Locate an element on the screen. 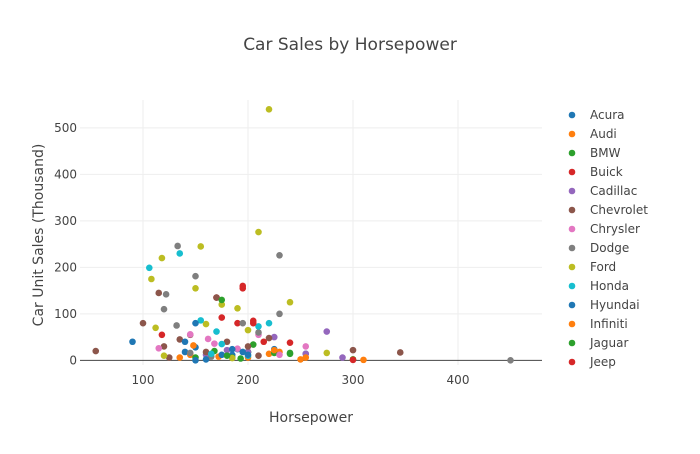 The image size is (700, 454). point-acura is located at coordinates (185, 352).